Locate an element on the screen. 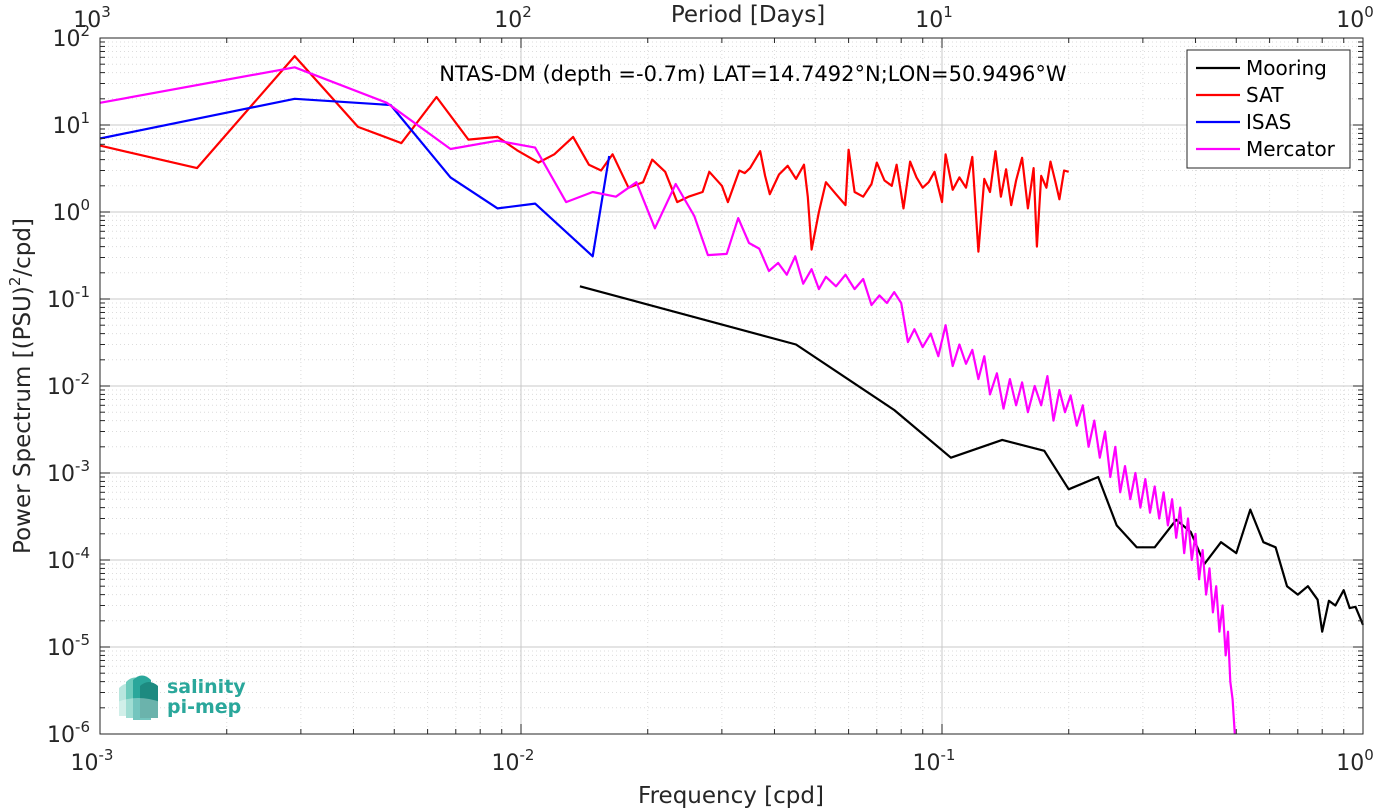  salinity-pi-mep-logo: salinity pi-mep is located at coordinates (181, 697).